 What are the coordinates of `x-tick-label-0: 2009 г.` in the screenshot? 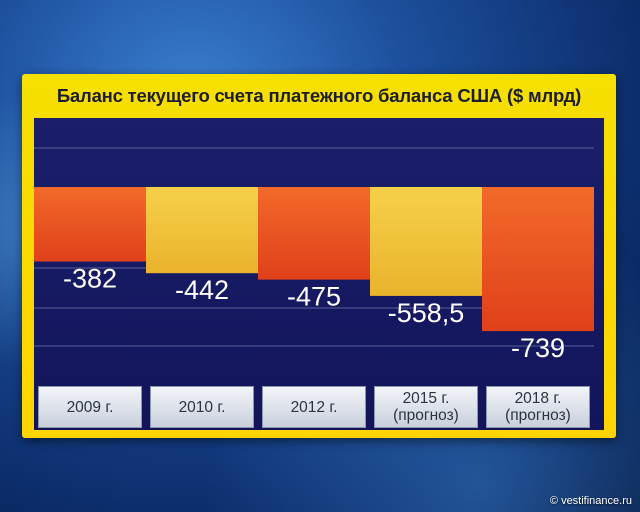 It's located at (90, 407).